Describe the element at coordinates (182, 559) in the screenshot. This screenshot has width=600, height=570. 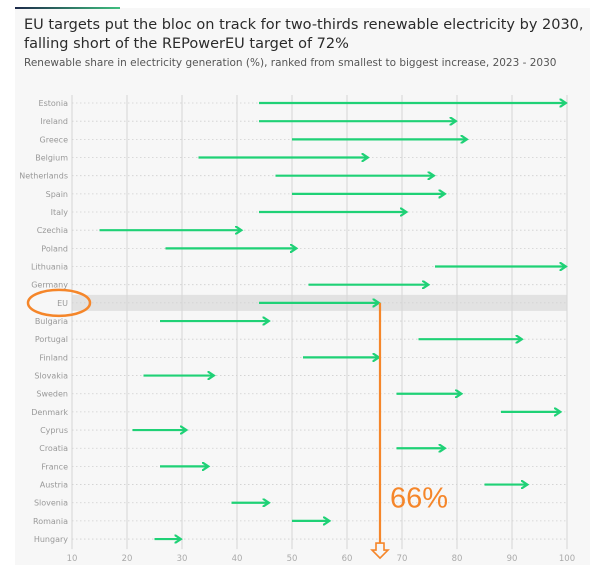
I see `x-tick-label: 30` at that location.